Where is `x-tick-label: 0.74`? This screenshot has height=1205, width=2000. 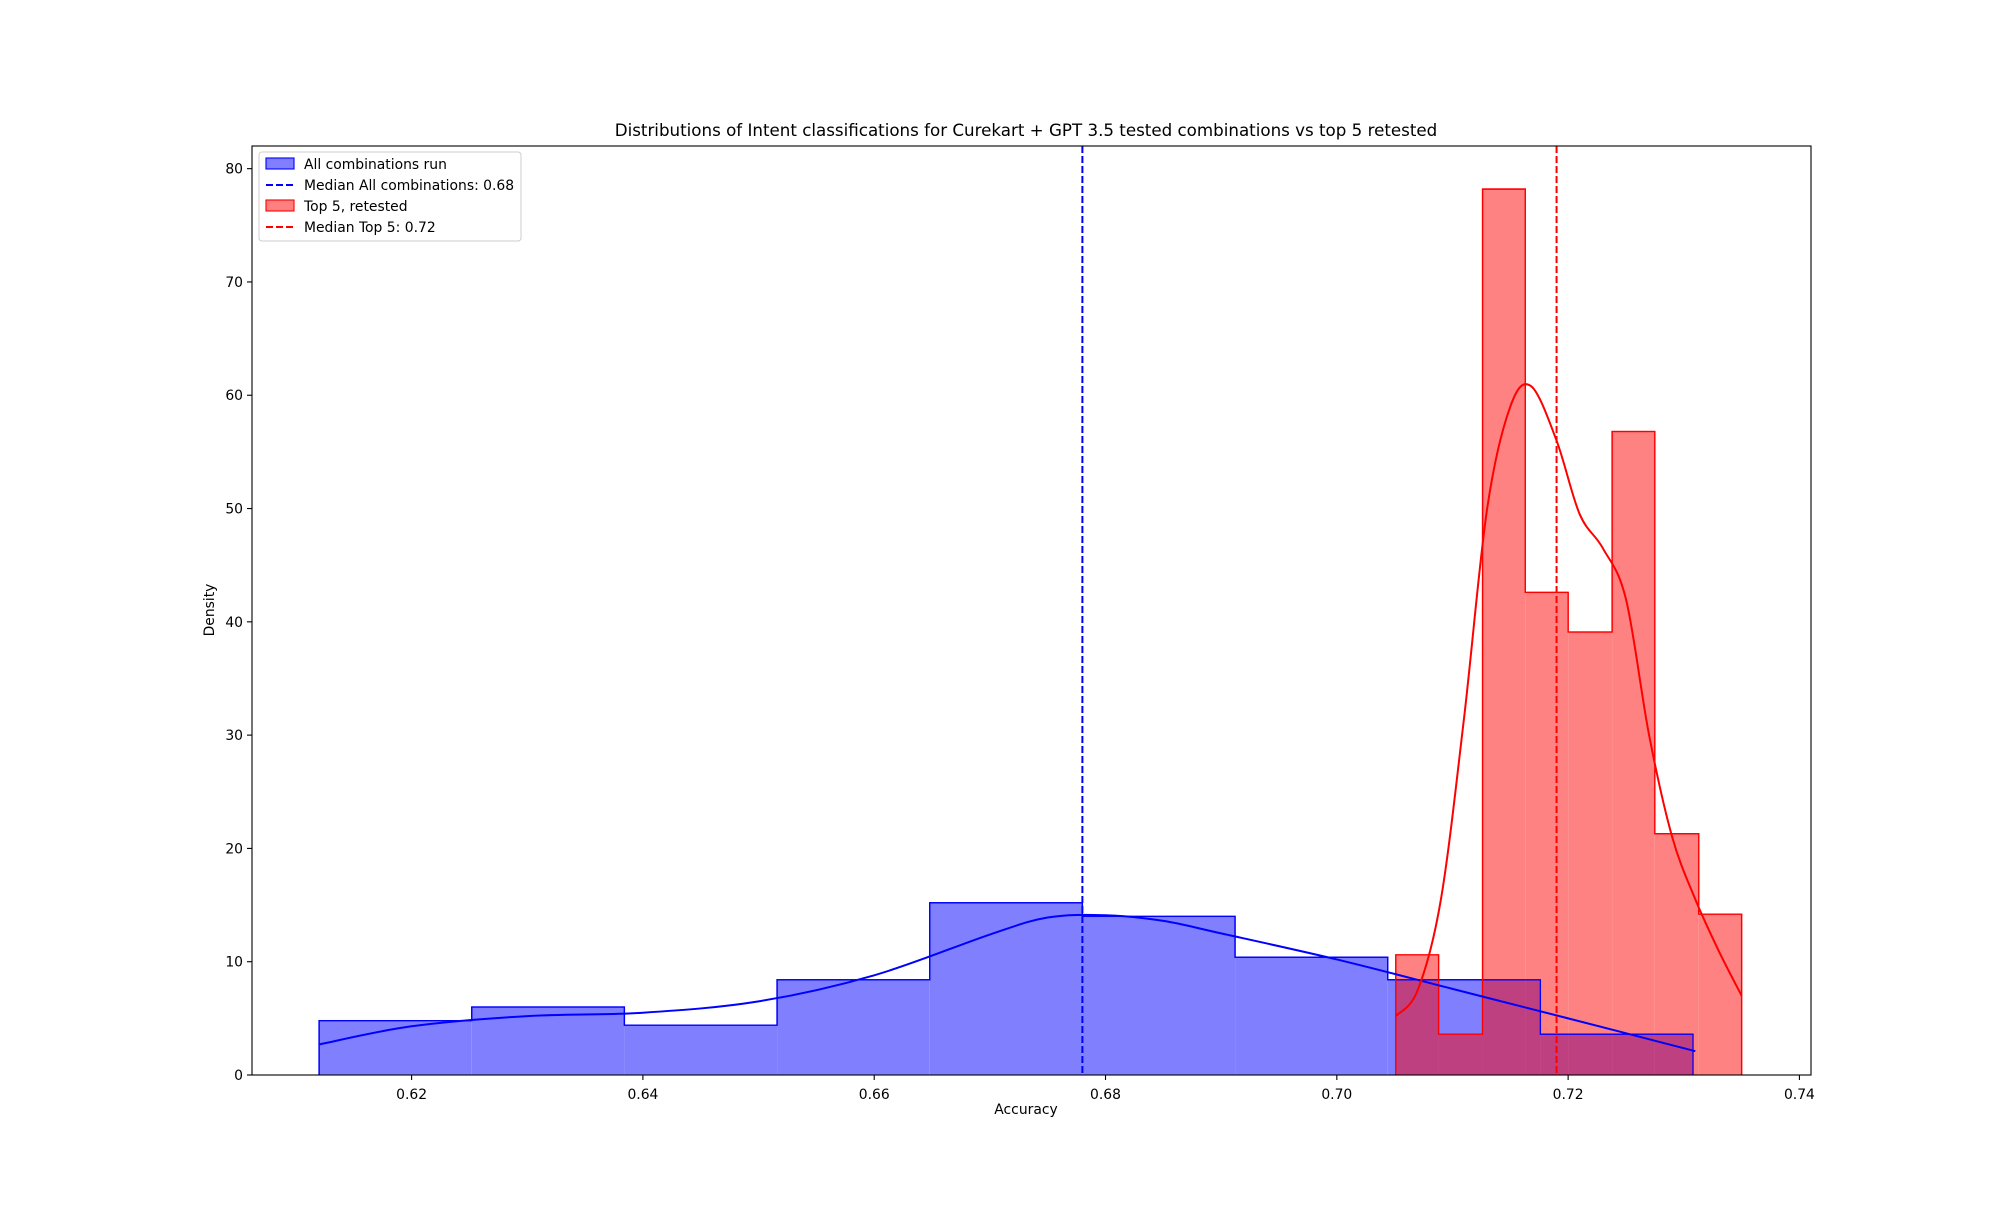 x-tick-label: 0.74 is located at coordinates (1799, 1095).